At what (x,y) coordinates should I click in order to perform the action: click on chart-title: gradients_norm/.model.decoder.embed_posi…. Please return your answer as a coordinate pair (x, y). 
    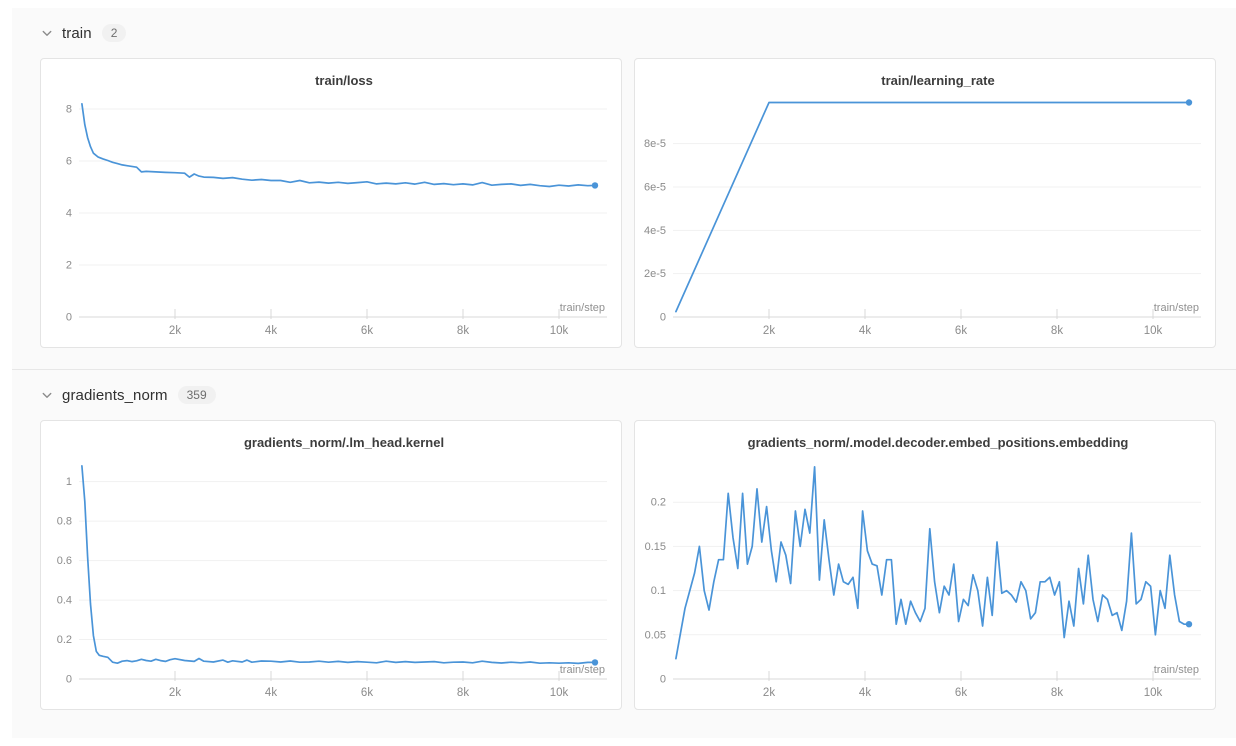
    Looking at the image, I should click on (938, 442).